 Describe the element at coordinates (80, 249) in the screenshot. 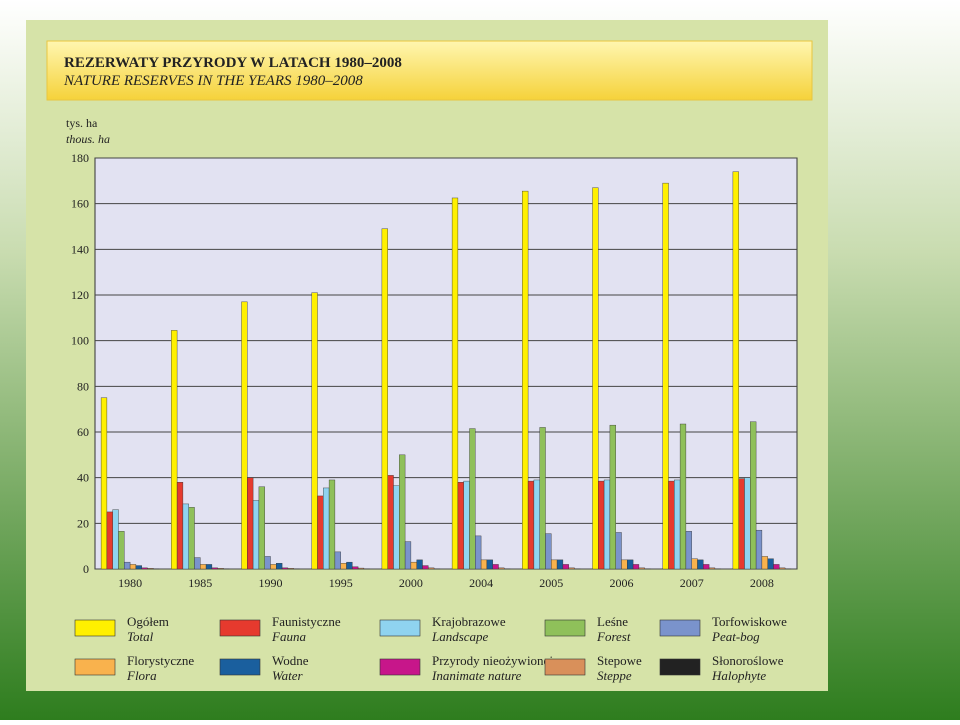

I see `y-tick-label: 140` at that location.